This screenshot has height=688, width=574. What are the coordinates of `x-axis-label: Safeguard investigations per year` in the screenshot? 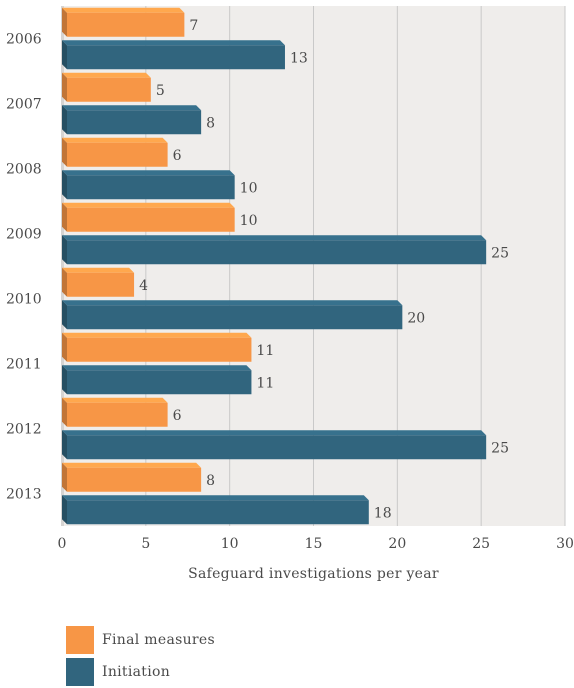 It's located at (313, 574).